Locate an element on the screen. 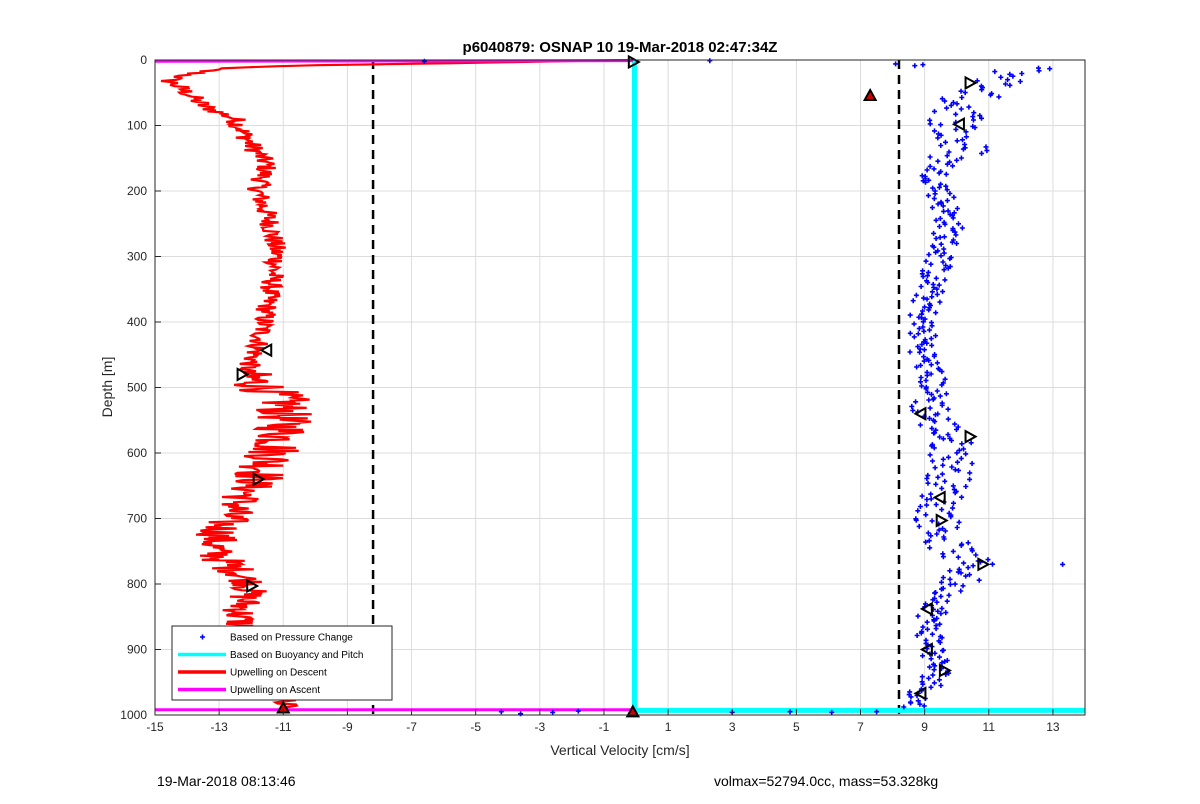 The width and height of the screenshot is (1200, 804). x-tick-label: 13 is located at coordinates (1053, 727).